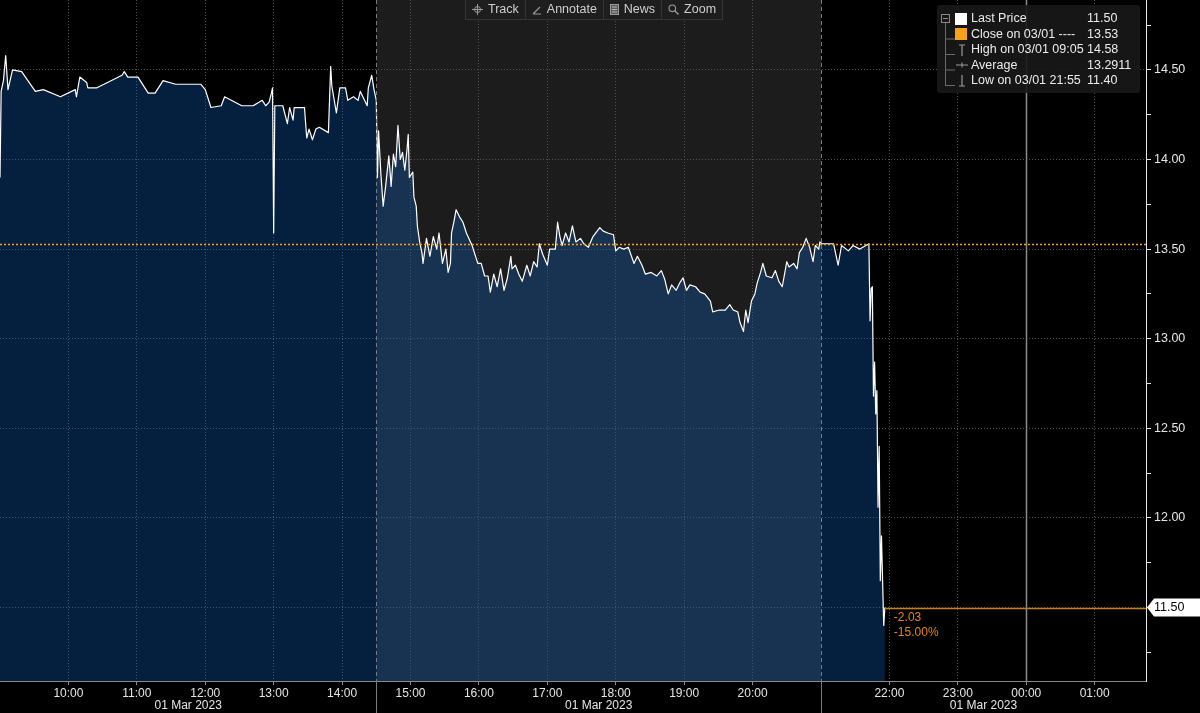  Describe the element at coordinates (1169, 606) in the screenshot. I see `y-tick-label: 11.50` at that location.